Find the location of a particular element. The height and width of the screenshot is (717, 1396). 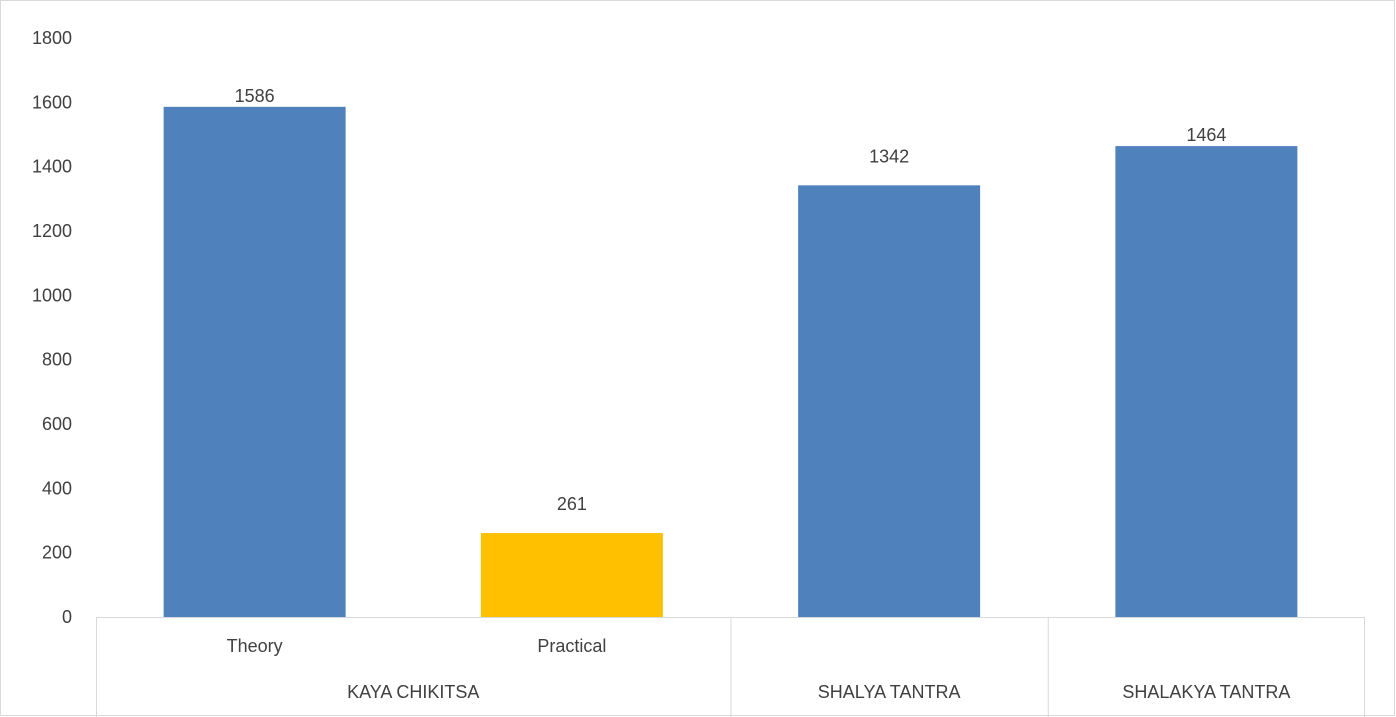

y-tick-label: 800 is located at coordinates (57, 360).